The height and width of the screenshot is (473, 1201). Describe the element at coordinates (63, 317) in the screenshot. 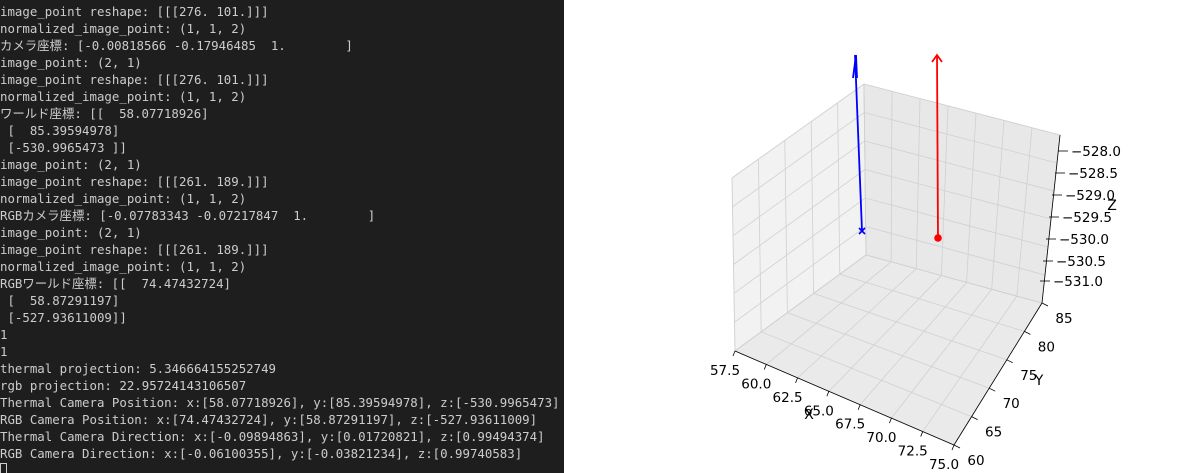

I see `terminal-line: [-527.93611009]]` at that location.